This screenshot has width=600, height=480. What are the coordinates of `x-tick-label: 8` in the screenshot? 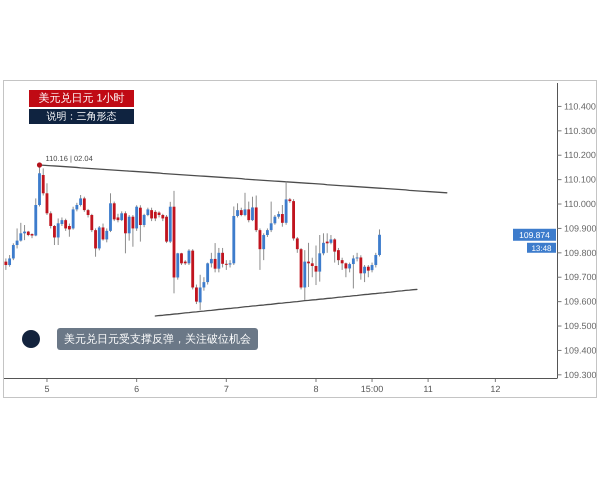 It's located at (316, 389).